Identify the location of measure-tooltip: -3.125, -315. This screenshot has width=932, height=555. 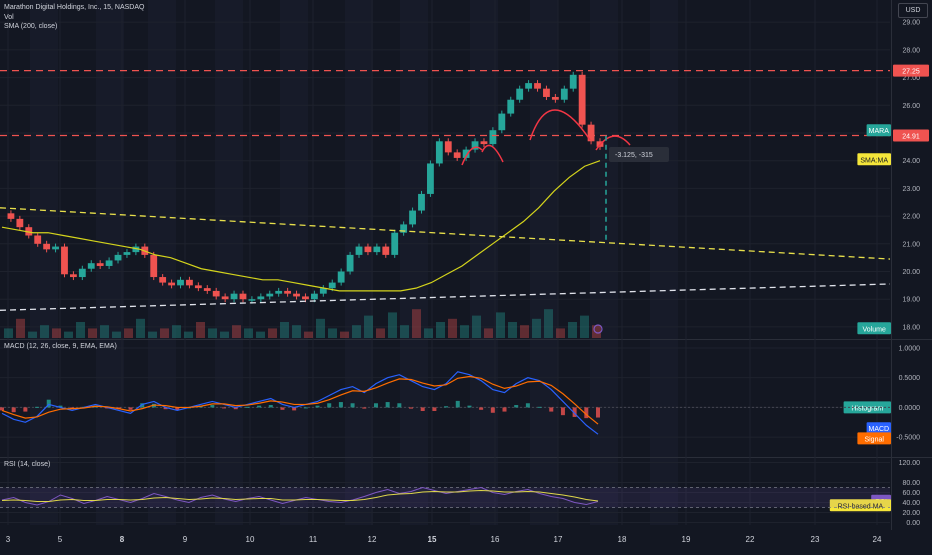
(639, 154).